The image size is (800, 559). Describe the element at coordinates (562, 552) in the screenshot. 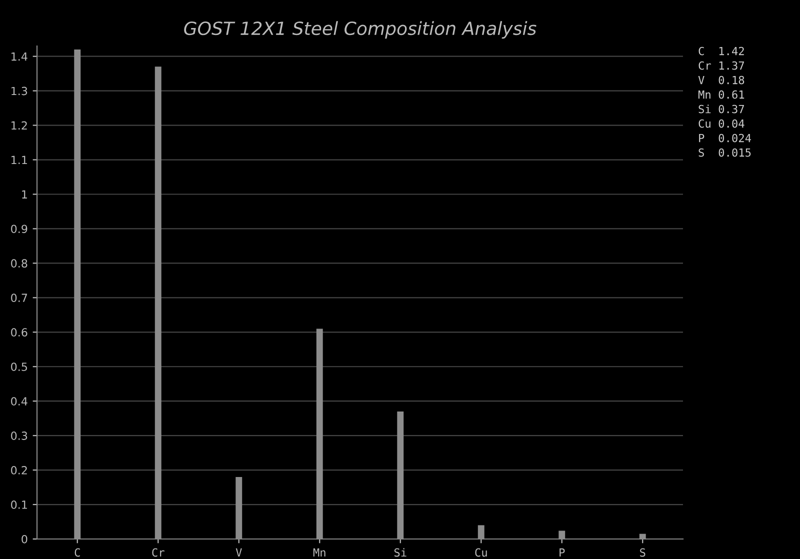

I see `x-tick-label: P` at that location.